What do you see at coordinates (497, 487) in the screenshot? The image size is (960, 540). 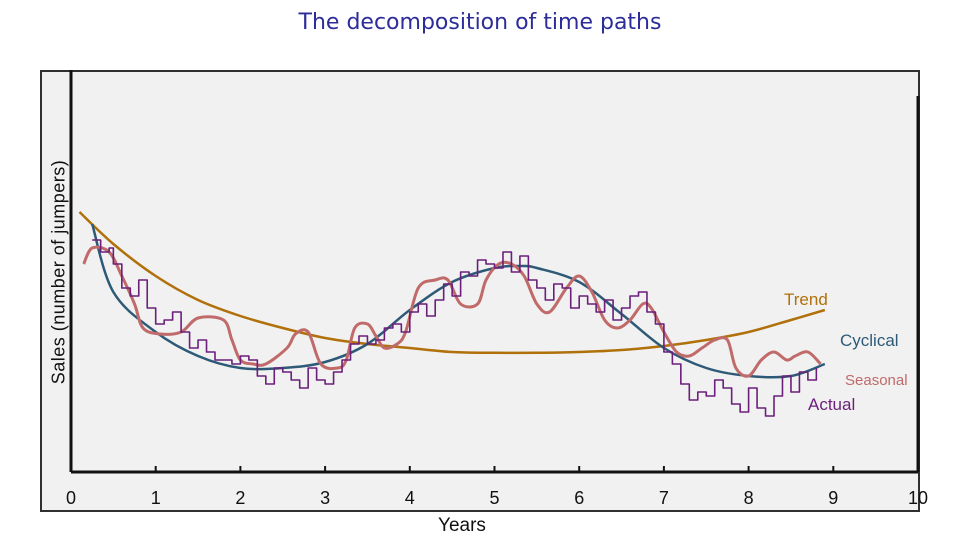 I see `x-axis-ticks: 0 1 2 3 4 5 6 7 8 9 10` at bounding box center [497, 487].